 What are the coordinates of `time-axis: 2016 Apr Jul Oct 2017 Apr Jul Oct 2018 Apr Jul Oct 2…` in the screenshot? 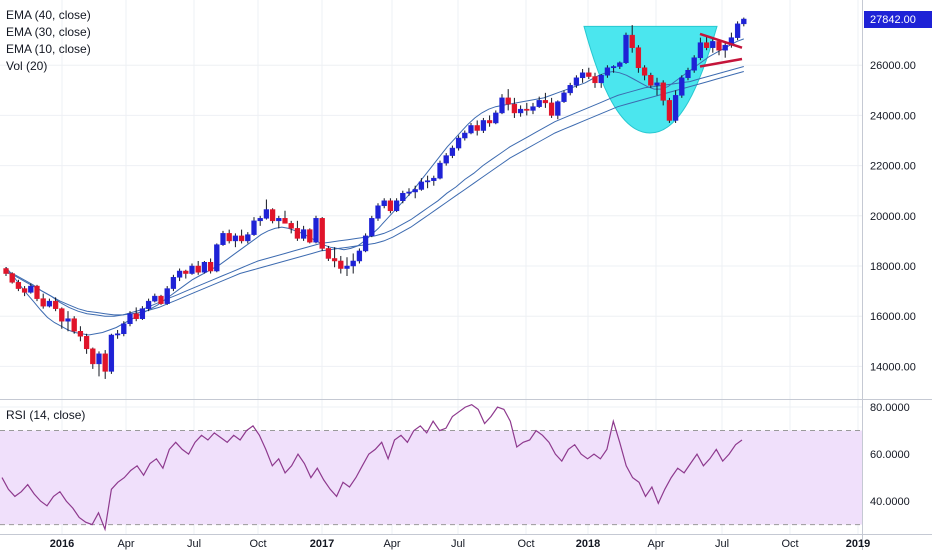 It's located at (460, 544).